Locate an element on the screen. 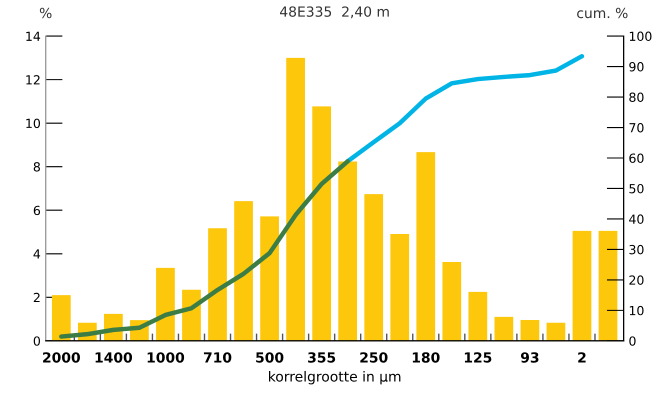 This screenshot has width=672, height=401. y-tick-label: 0 is located at coordinates (37, 341).